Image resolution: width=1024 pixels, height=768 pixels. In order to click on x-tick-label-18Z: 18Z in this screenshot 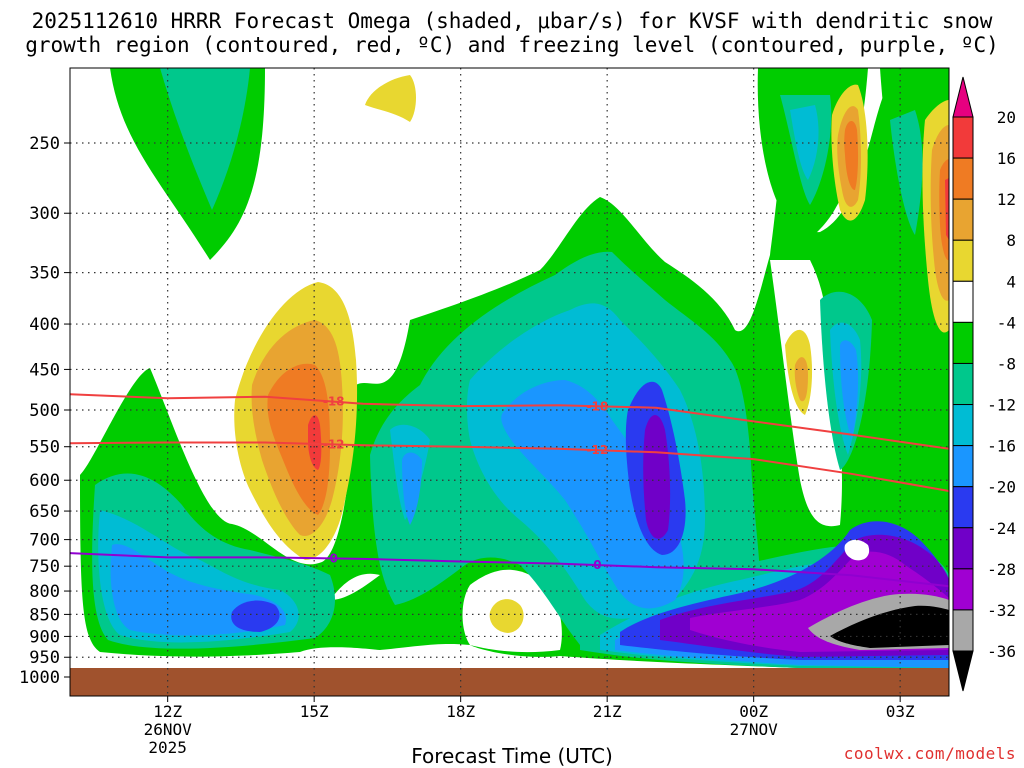, I will do `click(460, 711)`.